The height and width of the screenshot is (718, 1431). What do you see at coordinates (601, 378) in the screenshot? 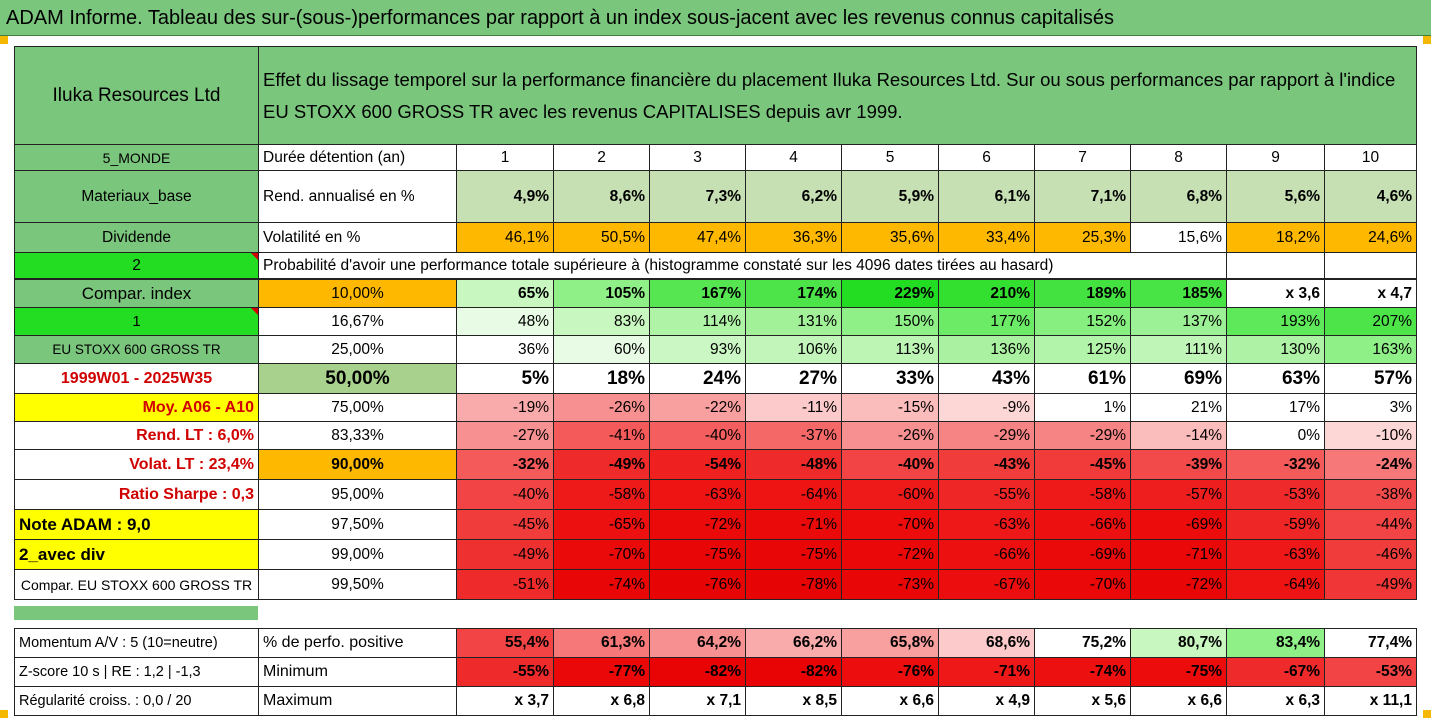
I see `value-cell: 18%` at bounding box center [601, 378].